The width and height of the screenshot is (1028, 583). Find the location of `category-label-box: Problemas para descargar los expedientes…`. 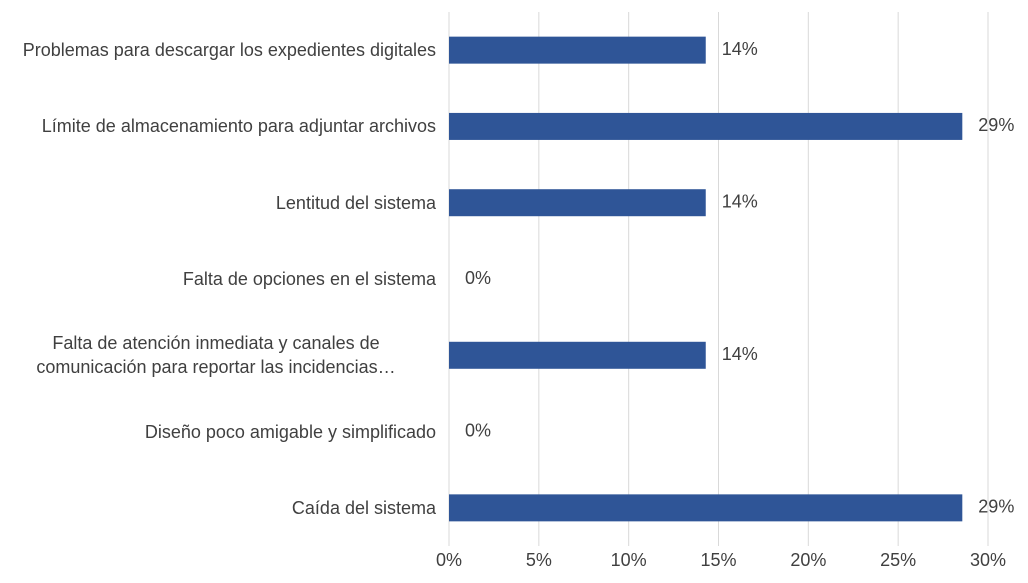

category-label-box: Problemas para descargar los expedientes… is located at coordinates (218, 50).